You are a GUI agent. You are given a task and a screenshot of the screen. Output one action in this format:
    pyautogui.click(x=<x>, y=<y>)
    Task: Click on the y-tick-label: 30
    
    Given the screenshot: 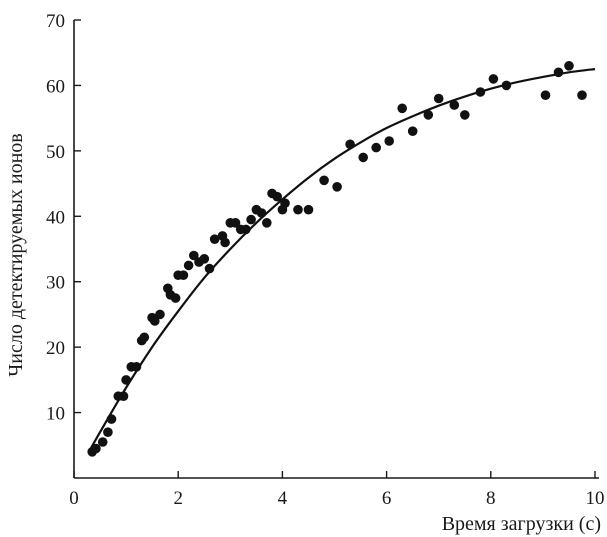 What is the action you would take?
    pyautogui.click(x=55, y=283)
    